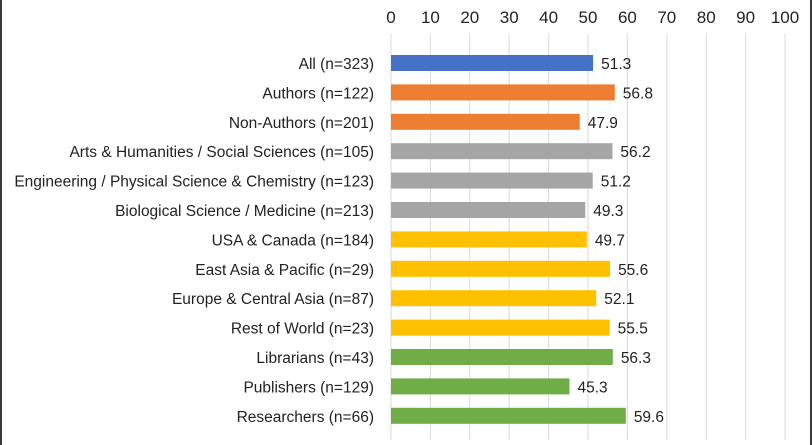 This screenshot has width=812, height=445. What do you see at coordinates (1, 222) in the screenshot?
I see `left-frame-edge` at bounding box center [1, 222].